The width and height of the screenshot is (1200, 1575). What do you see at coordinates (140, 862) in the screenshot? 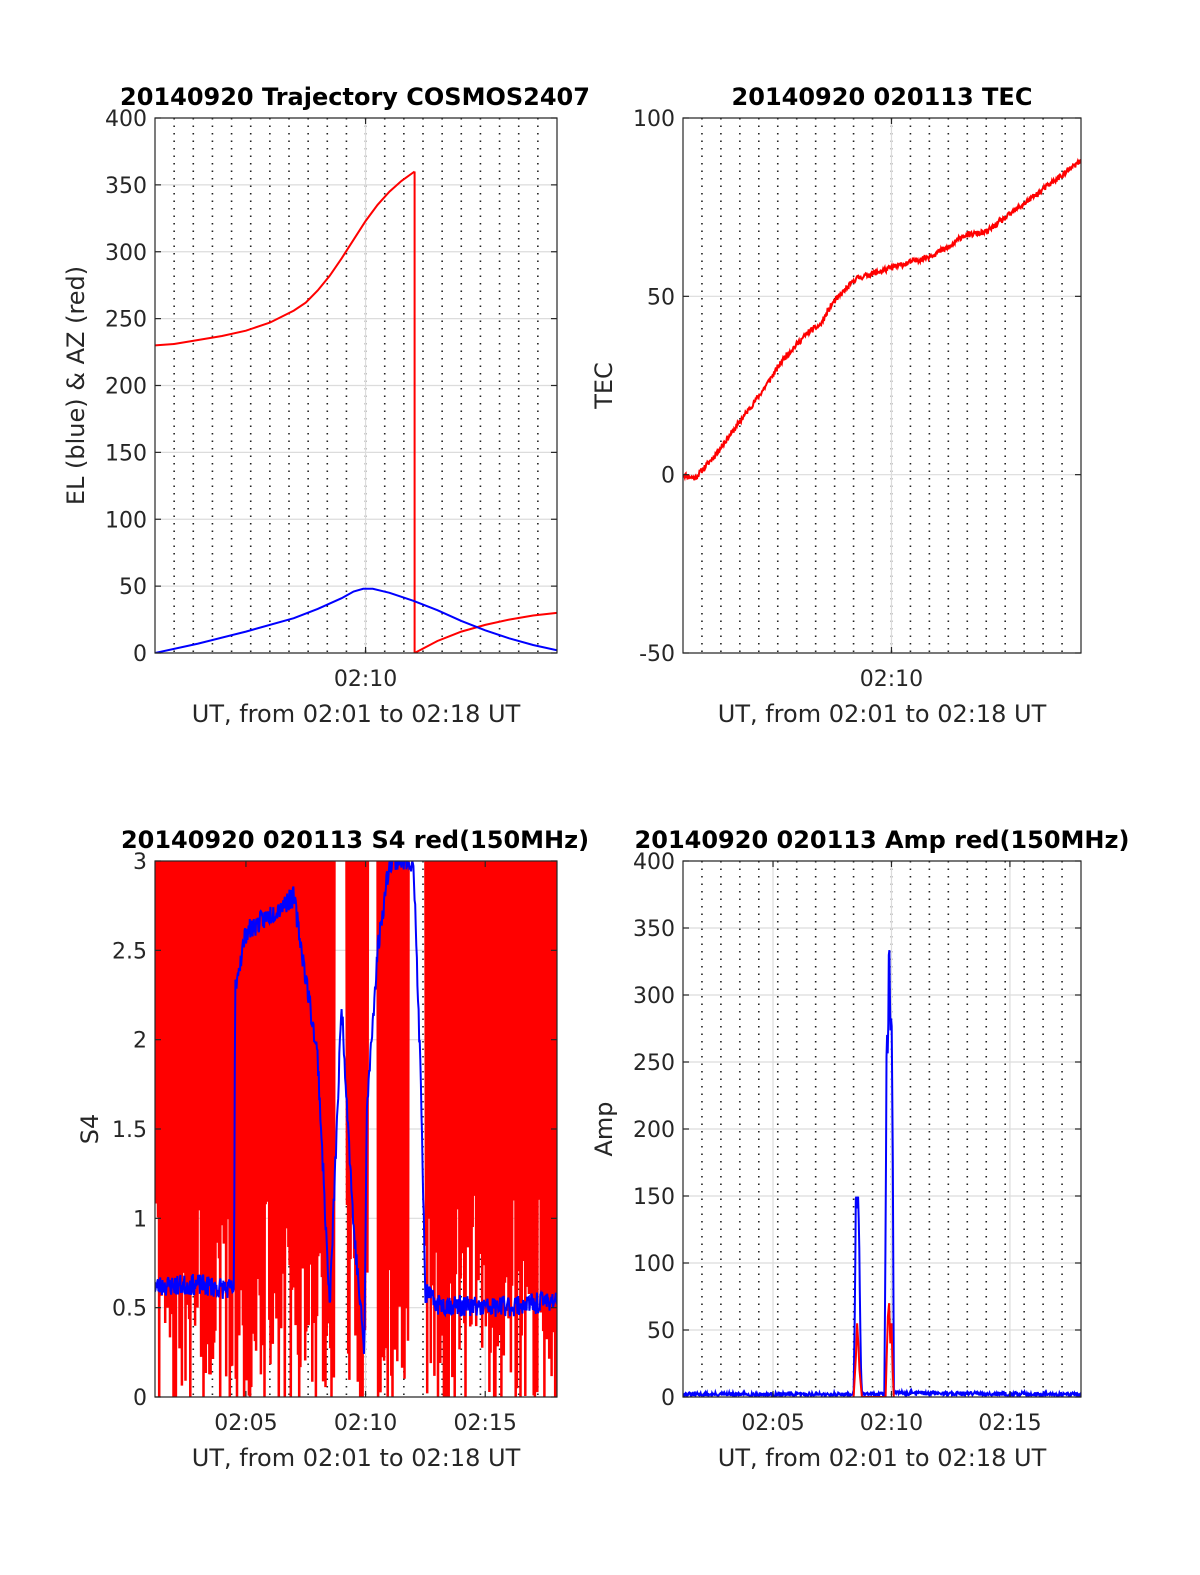
I see `y-tick-label: 3` at bounding box center [140, 862].